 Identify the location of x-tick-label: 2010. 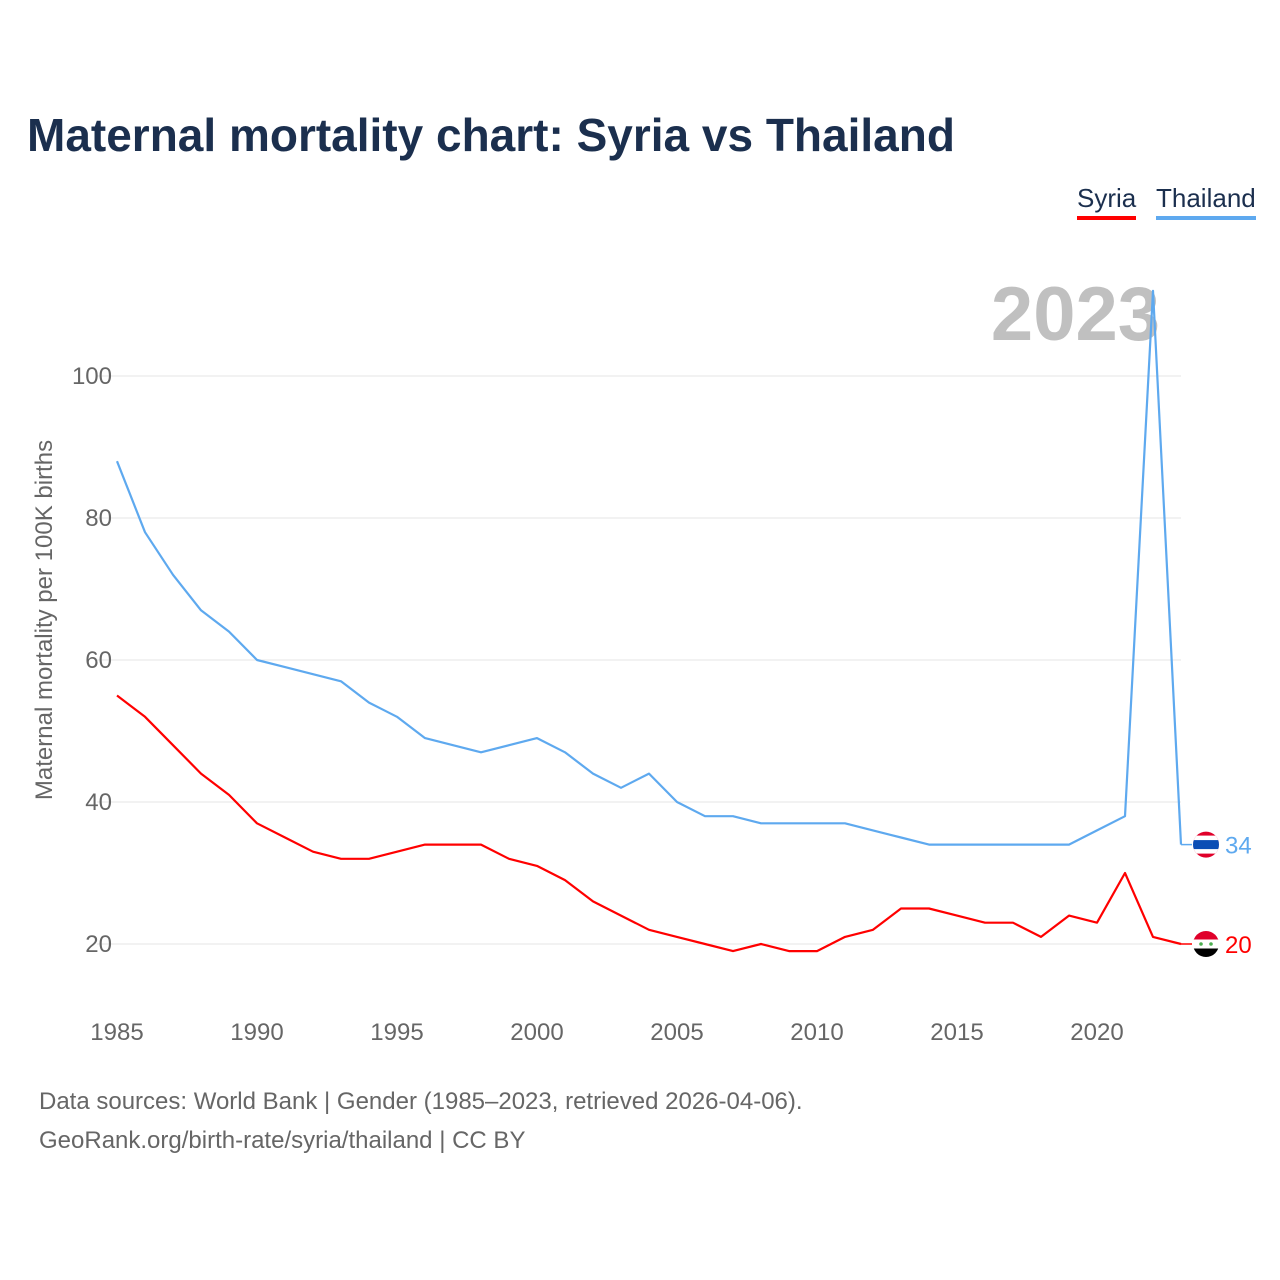
(816, 1032).